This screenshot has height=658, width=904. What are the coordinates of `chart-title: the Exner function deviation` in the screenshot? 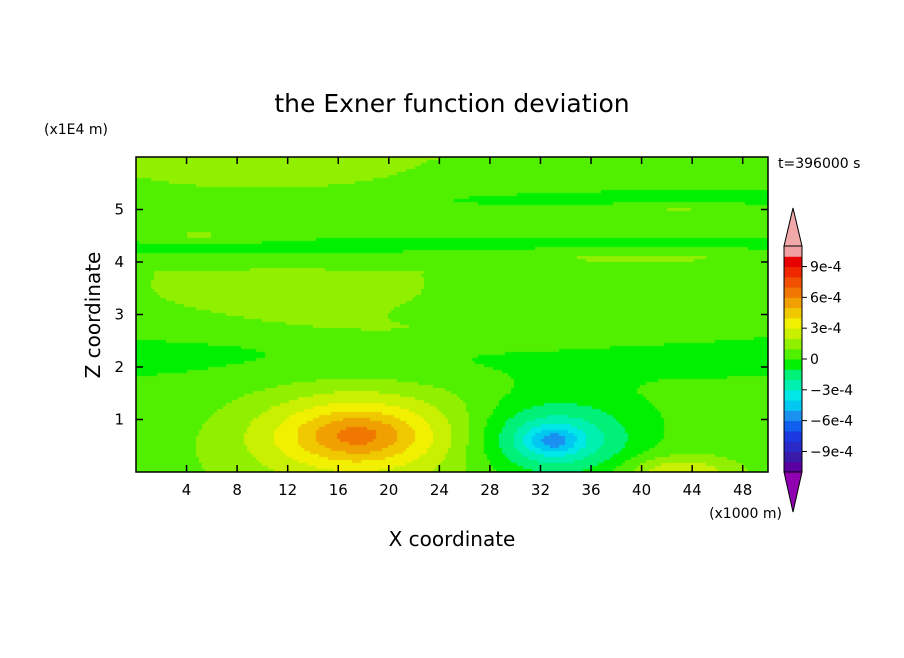 It's located at (451, 103).